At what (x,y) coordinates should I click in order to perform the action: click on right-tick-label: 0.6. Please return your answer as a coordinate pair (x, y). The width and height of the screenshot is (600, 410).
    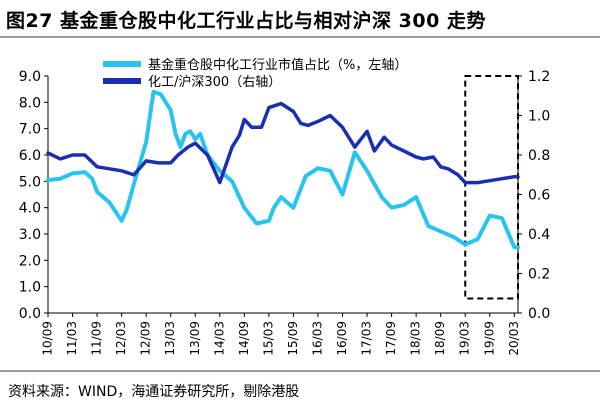
    Looking at the image, I should click on (539, 196).